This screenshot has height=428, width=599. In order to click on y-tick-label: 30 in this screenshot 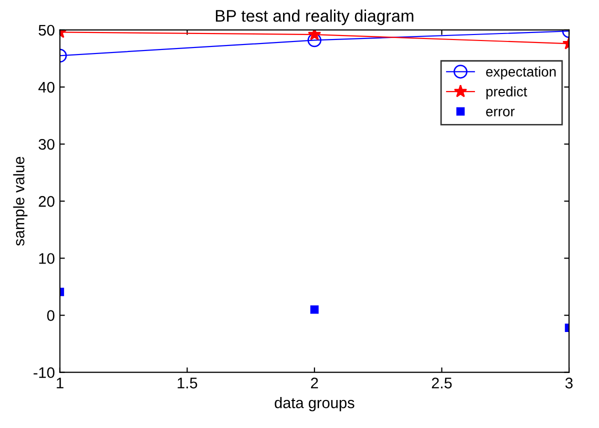, I will do `click(46, 144)`.